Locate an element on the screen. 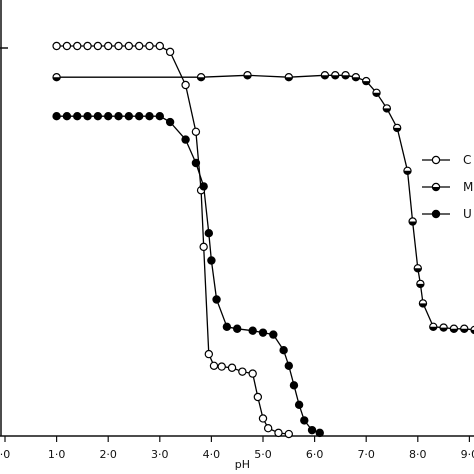 This screenshot has width=474, height=474. x-tick-label: 5·0 is located at coordinates (263, 454).